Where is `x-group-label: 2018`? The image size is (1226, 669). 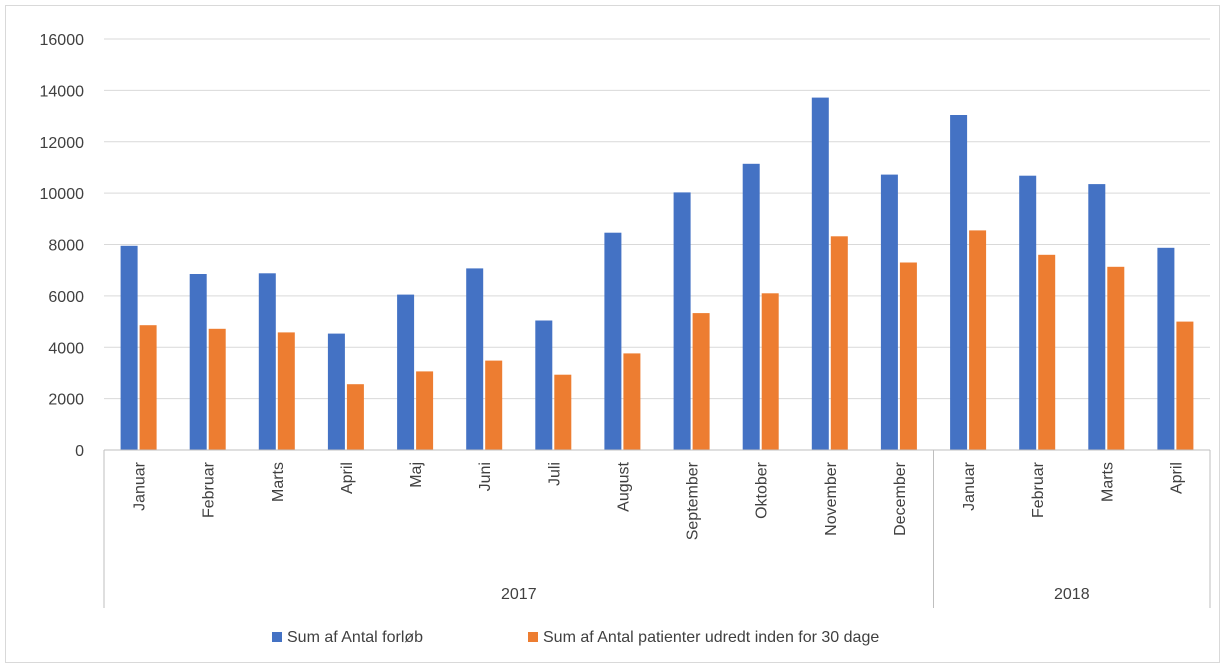 x-group-label: 2018 is located at coordinates (1072, 594).